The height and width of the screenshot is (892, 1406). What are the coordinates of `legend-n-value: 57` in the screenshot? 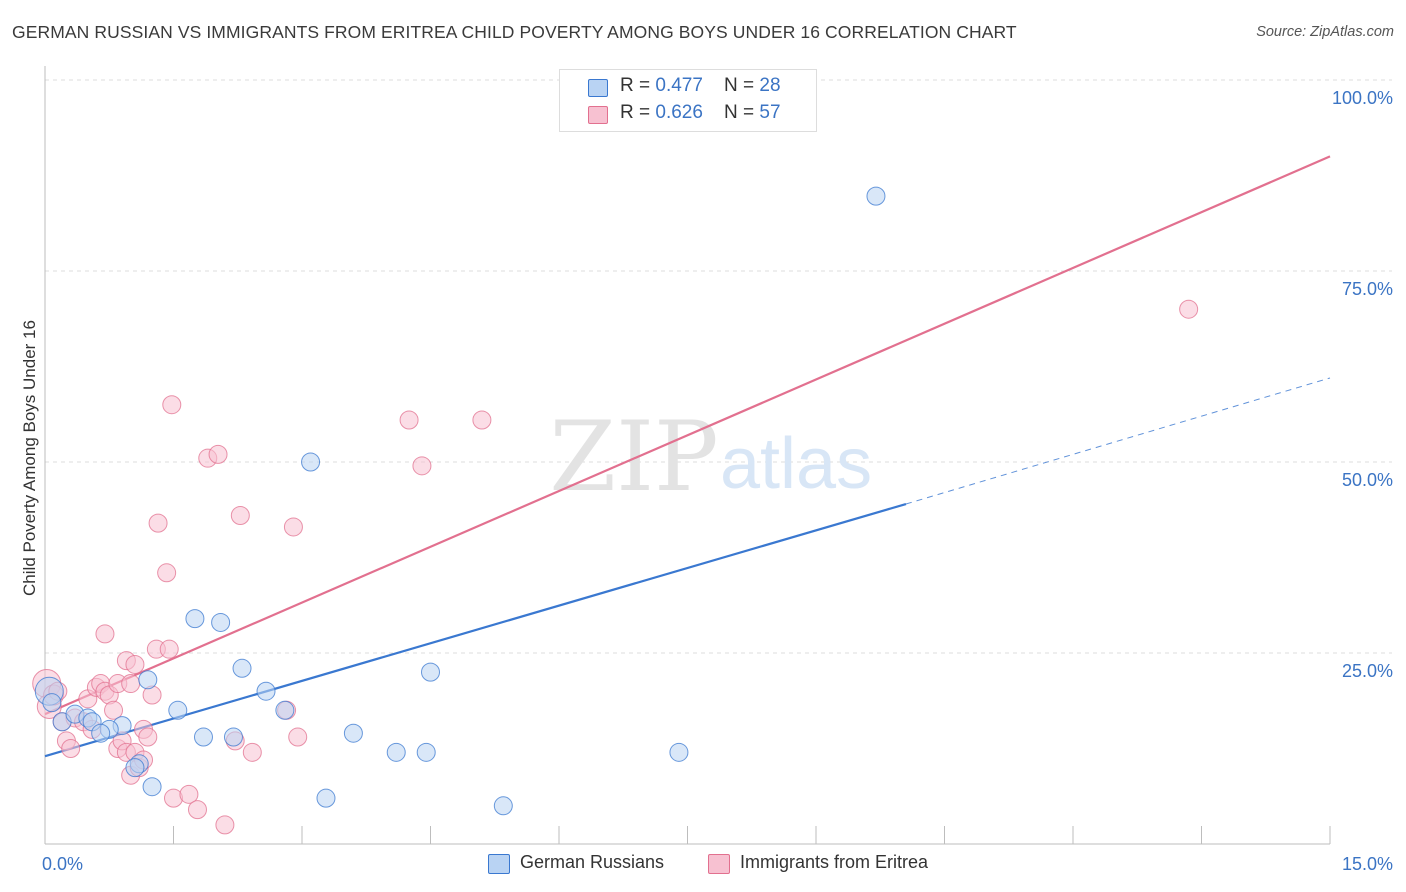 It's located at (770, 112).